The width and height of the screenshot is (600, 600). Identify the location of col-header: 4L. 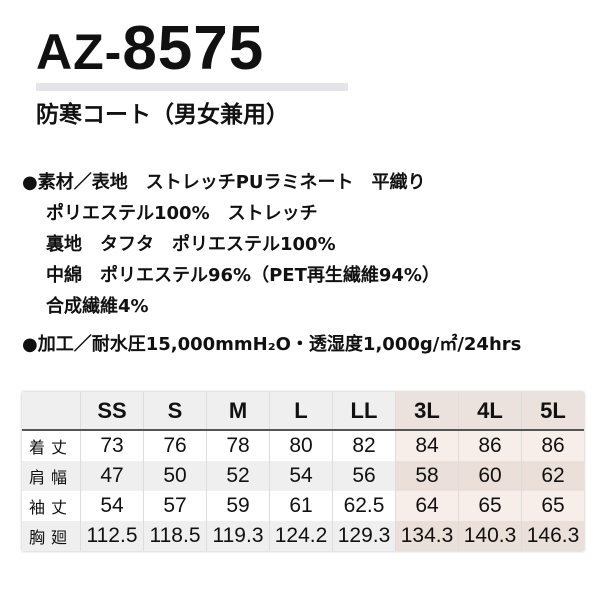
(490, 411).